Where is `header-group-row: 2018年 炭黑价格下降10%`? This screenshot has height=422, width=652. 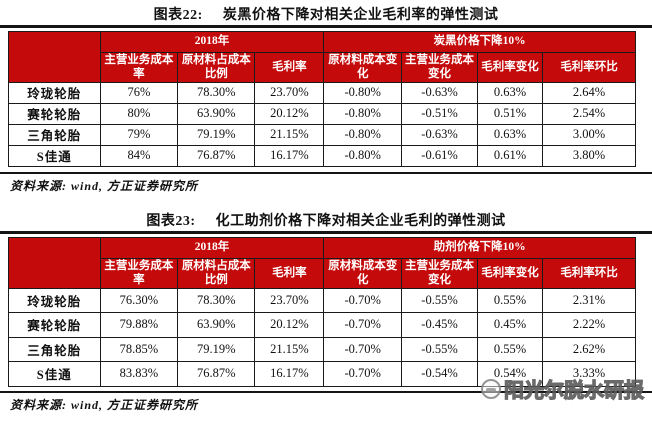
header-group-row: 2018年 炭黑价格下降10% is located at coordinates (322, 56).